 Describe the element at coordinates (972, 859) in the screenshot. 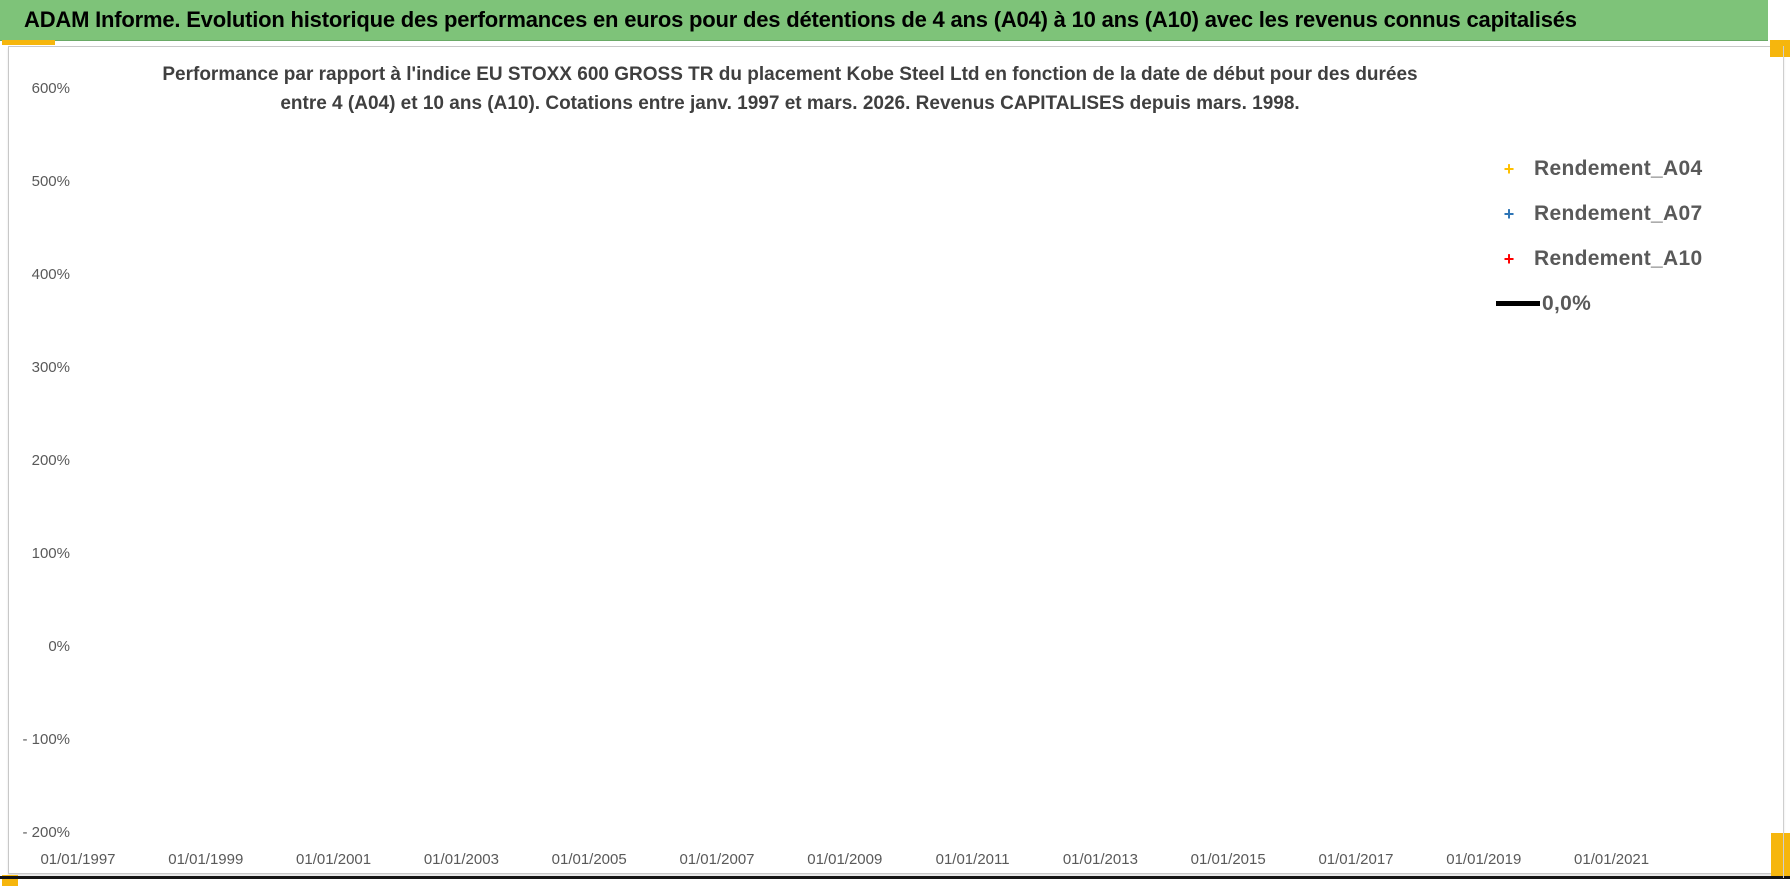

I see `x-axis-tick-label: 01/01/2011` at that location.